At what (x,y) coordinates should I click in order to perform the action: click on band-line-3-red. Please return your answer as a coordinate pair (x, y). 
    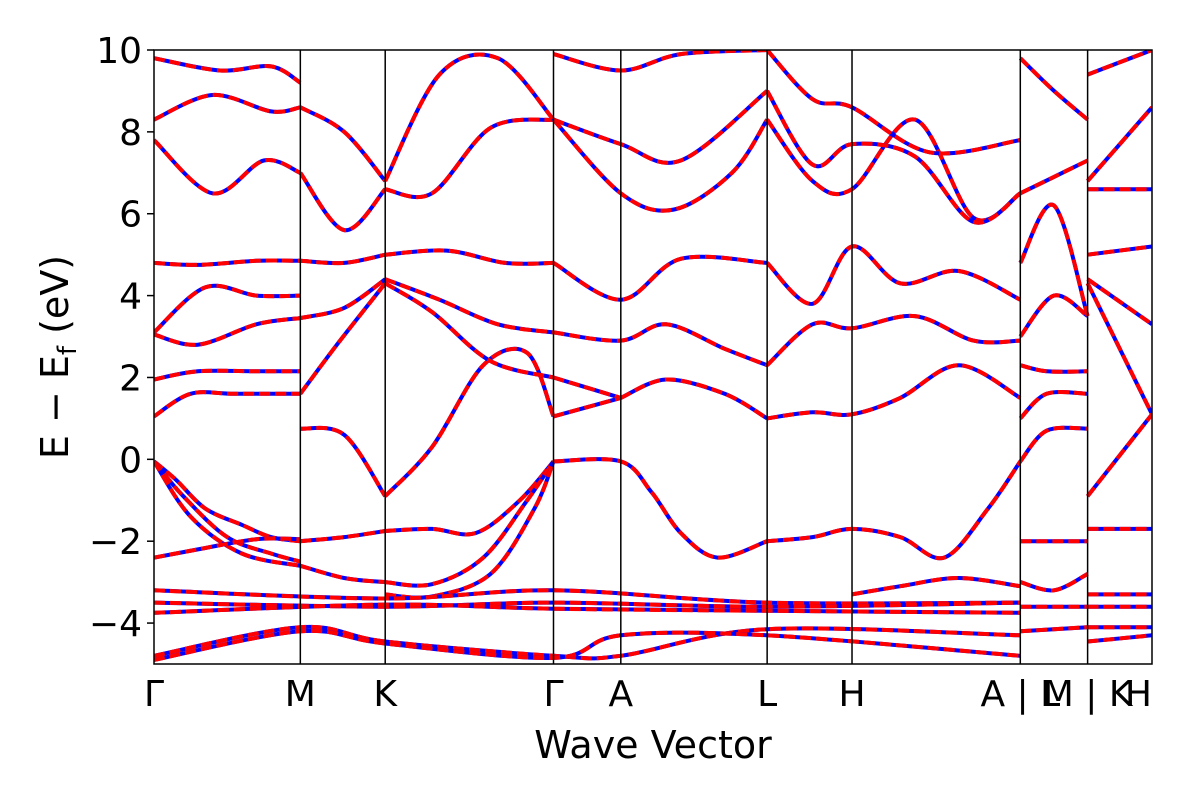
    Looking at the image, I should click on (227, 548).